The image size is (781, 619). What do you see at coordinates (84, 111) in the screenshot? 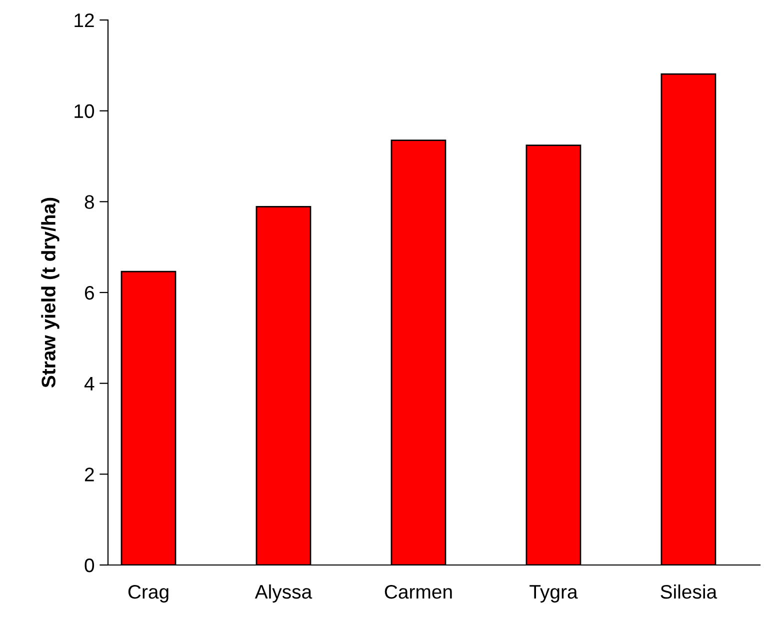
I see `y-tick-label: 10` at bounding box center [84, 111].